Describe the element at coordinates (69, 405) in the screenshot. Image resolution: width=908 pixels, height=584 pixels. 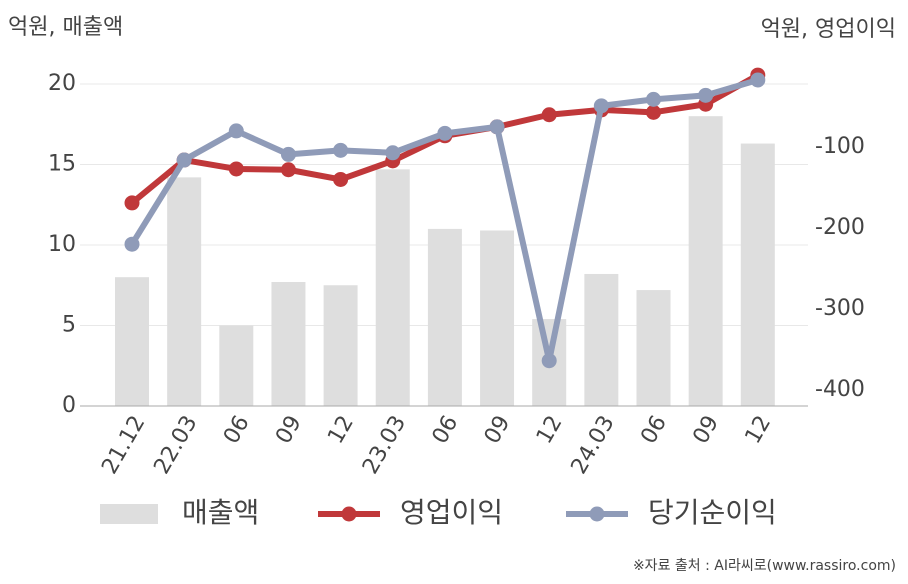
I see `y-tick-label: 0` at that location.